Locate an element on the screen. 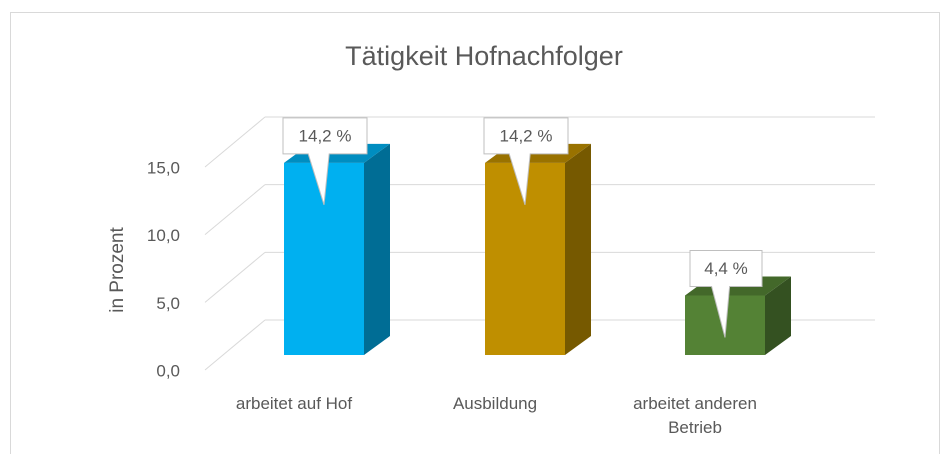 Image resolution: width=949 pixels, height=454 pixels. y-tick-label: 0,0 is located at coordinates (168, 370).